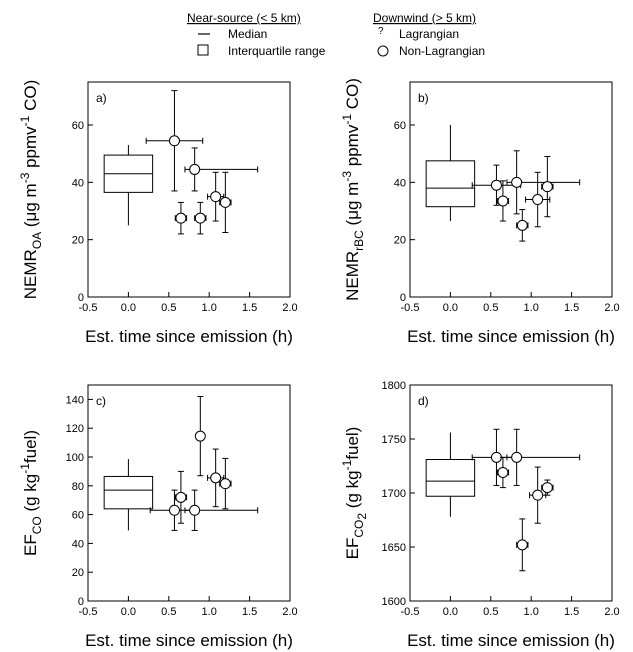 This screenshot has height=652, width=633. I want to click on x-tick-label: 0.0, so click(128, 308).